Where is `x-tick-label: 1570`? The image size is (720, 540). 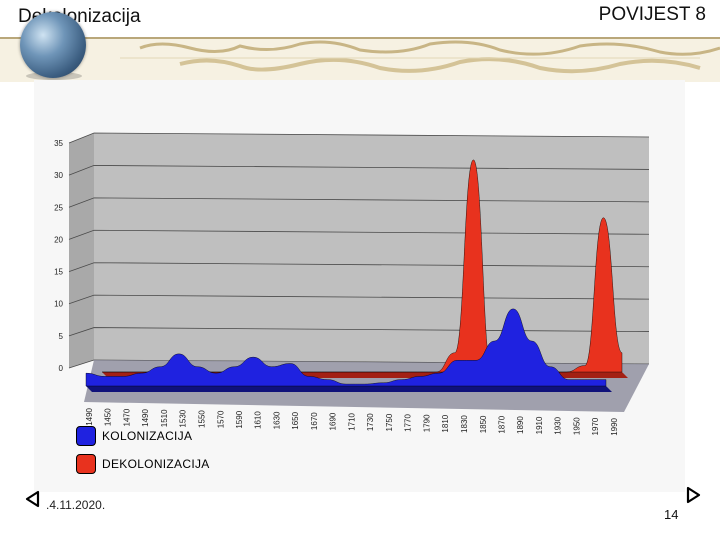
x-tick-label: 1570 is located at coordinates (220, 419).